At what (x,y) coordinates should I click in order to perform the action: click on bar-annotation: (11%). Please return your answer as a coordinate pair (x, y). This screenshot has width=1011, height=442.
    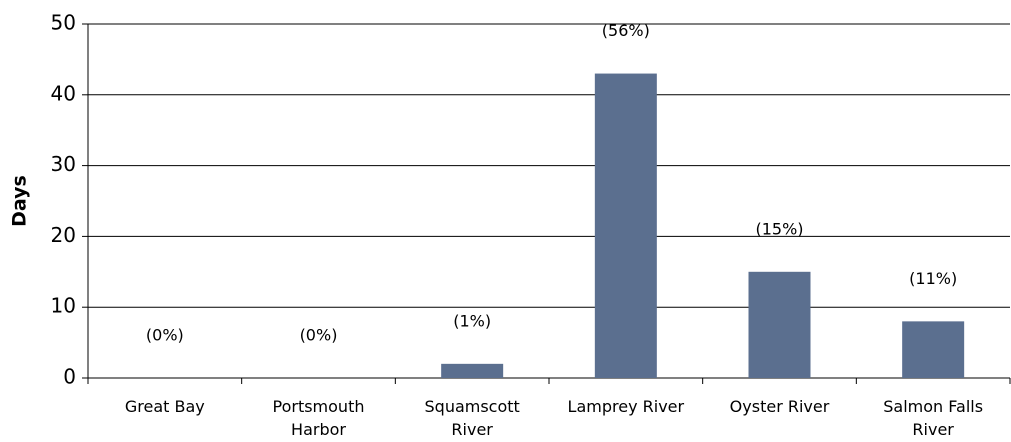
    Looking at the image, I should click on (933, 278).